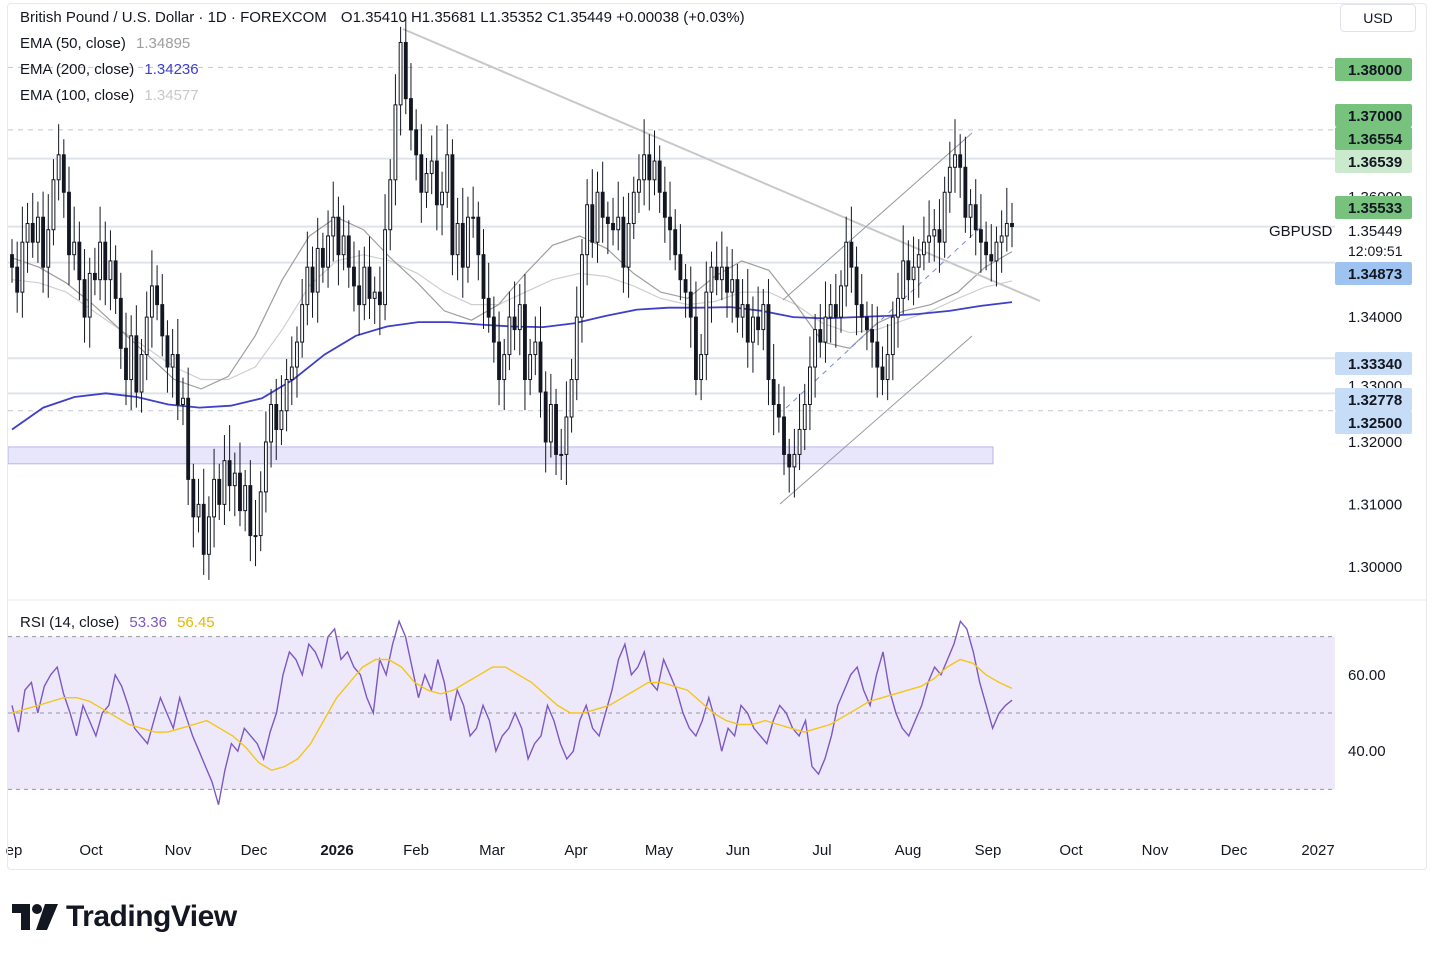 The image size is (1442, 966). I want to click on price-label-text: 1.37000, so click(1375, 116).